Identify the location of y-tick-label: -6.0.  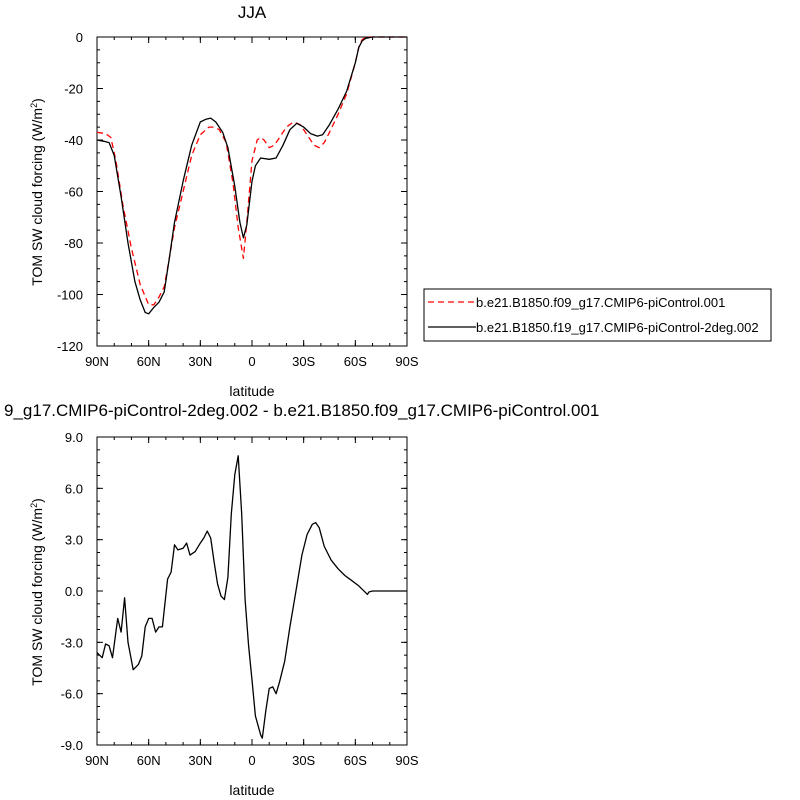
(72, 694).